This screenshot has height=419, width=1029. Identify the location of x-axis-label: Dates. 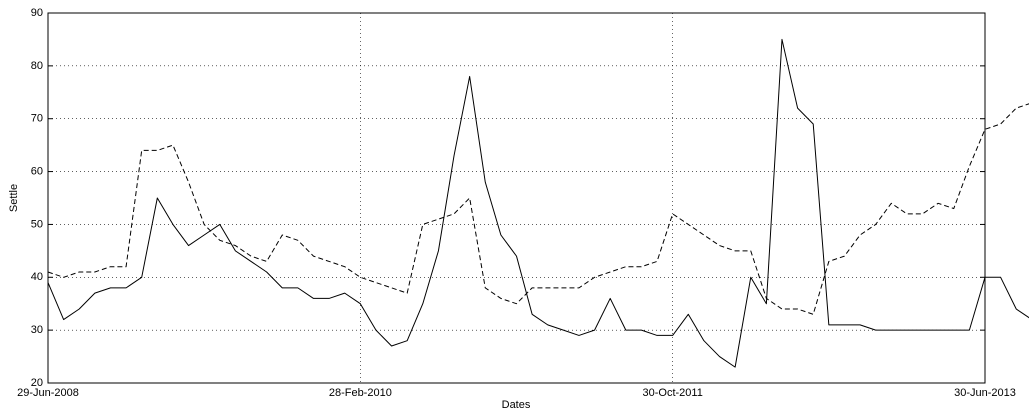
(516, 405).